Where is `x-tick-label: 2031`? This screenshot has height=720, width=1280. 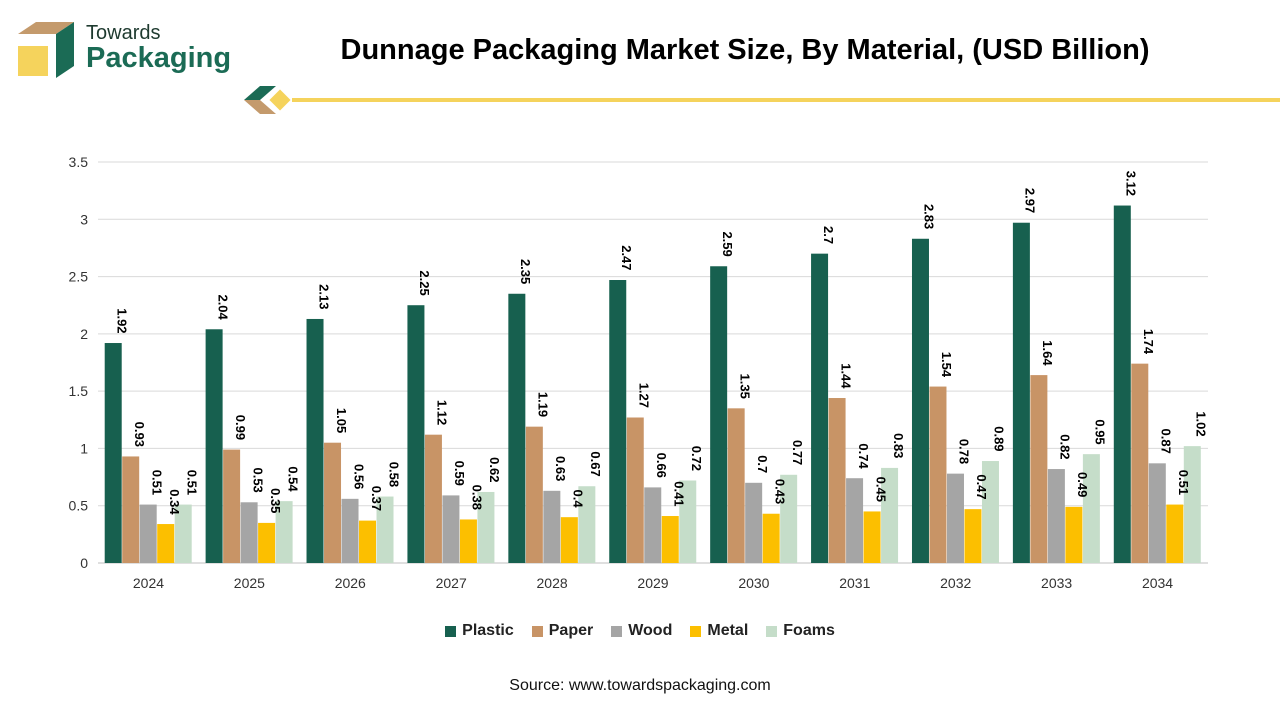
x-tick-label: 2031 is located at coordinates (854, 583).